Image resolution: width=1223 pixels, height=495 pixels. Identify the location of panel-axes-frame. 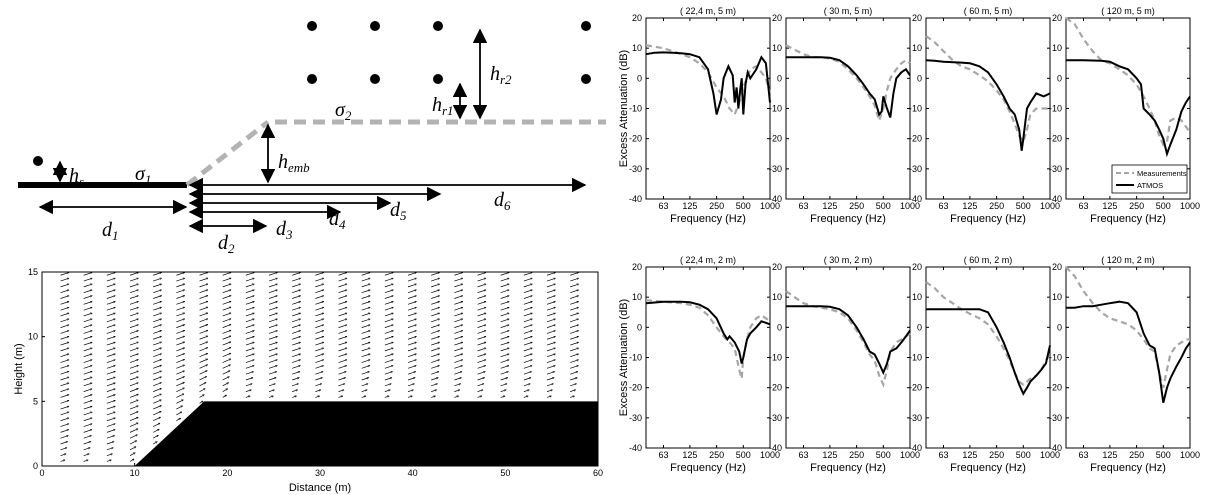
(848, 357).